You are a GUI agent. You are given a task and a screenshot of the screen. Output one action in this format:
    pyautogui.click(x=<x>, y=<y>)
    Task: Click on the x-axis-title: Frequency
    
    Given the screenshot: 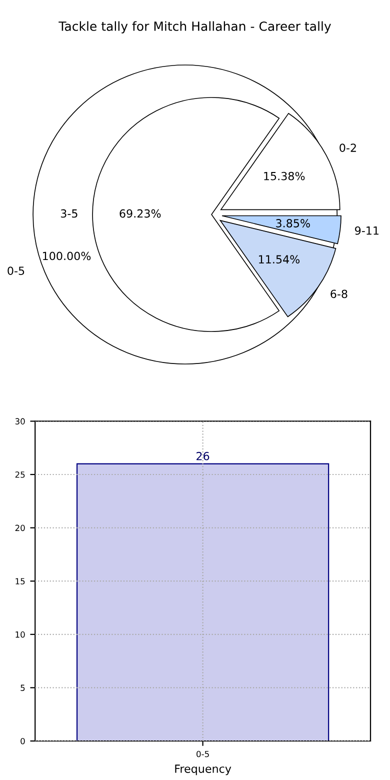 What is the action you would take?
    pyautogui.click(x=203, y=770)
    